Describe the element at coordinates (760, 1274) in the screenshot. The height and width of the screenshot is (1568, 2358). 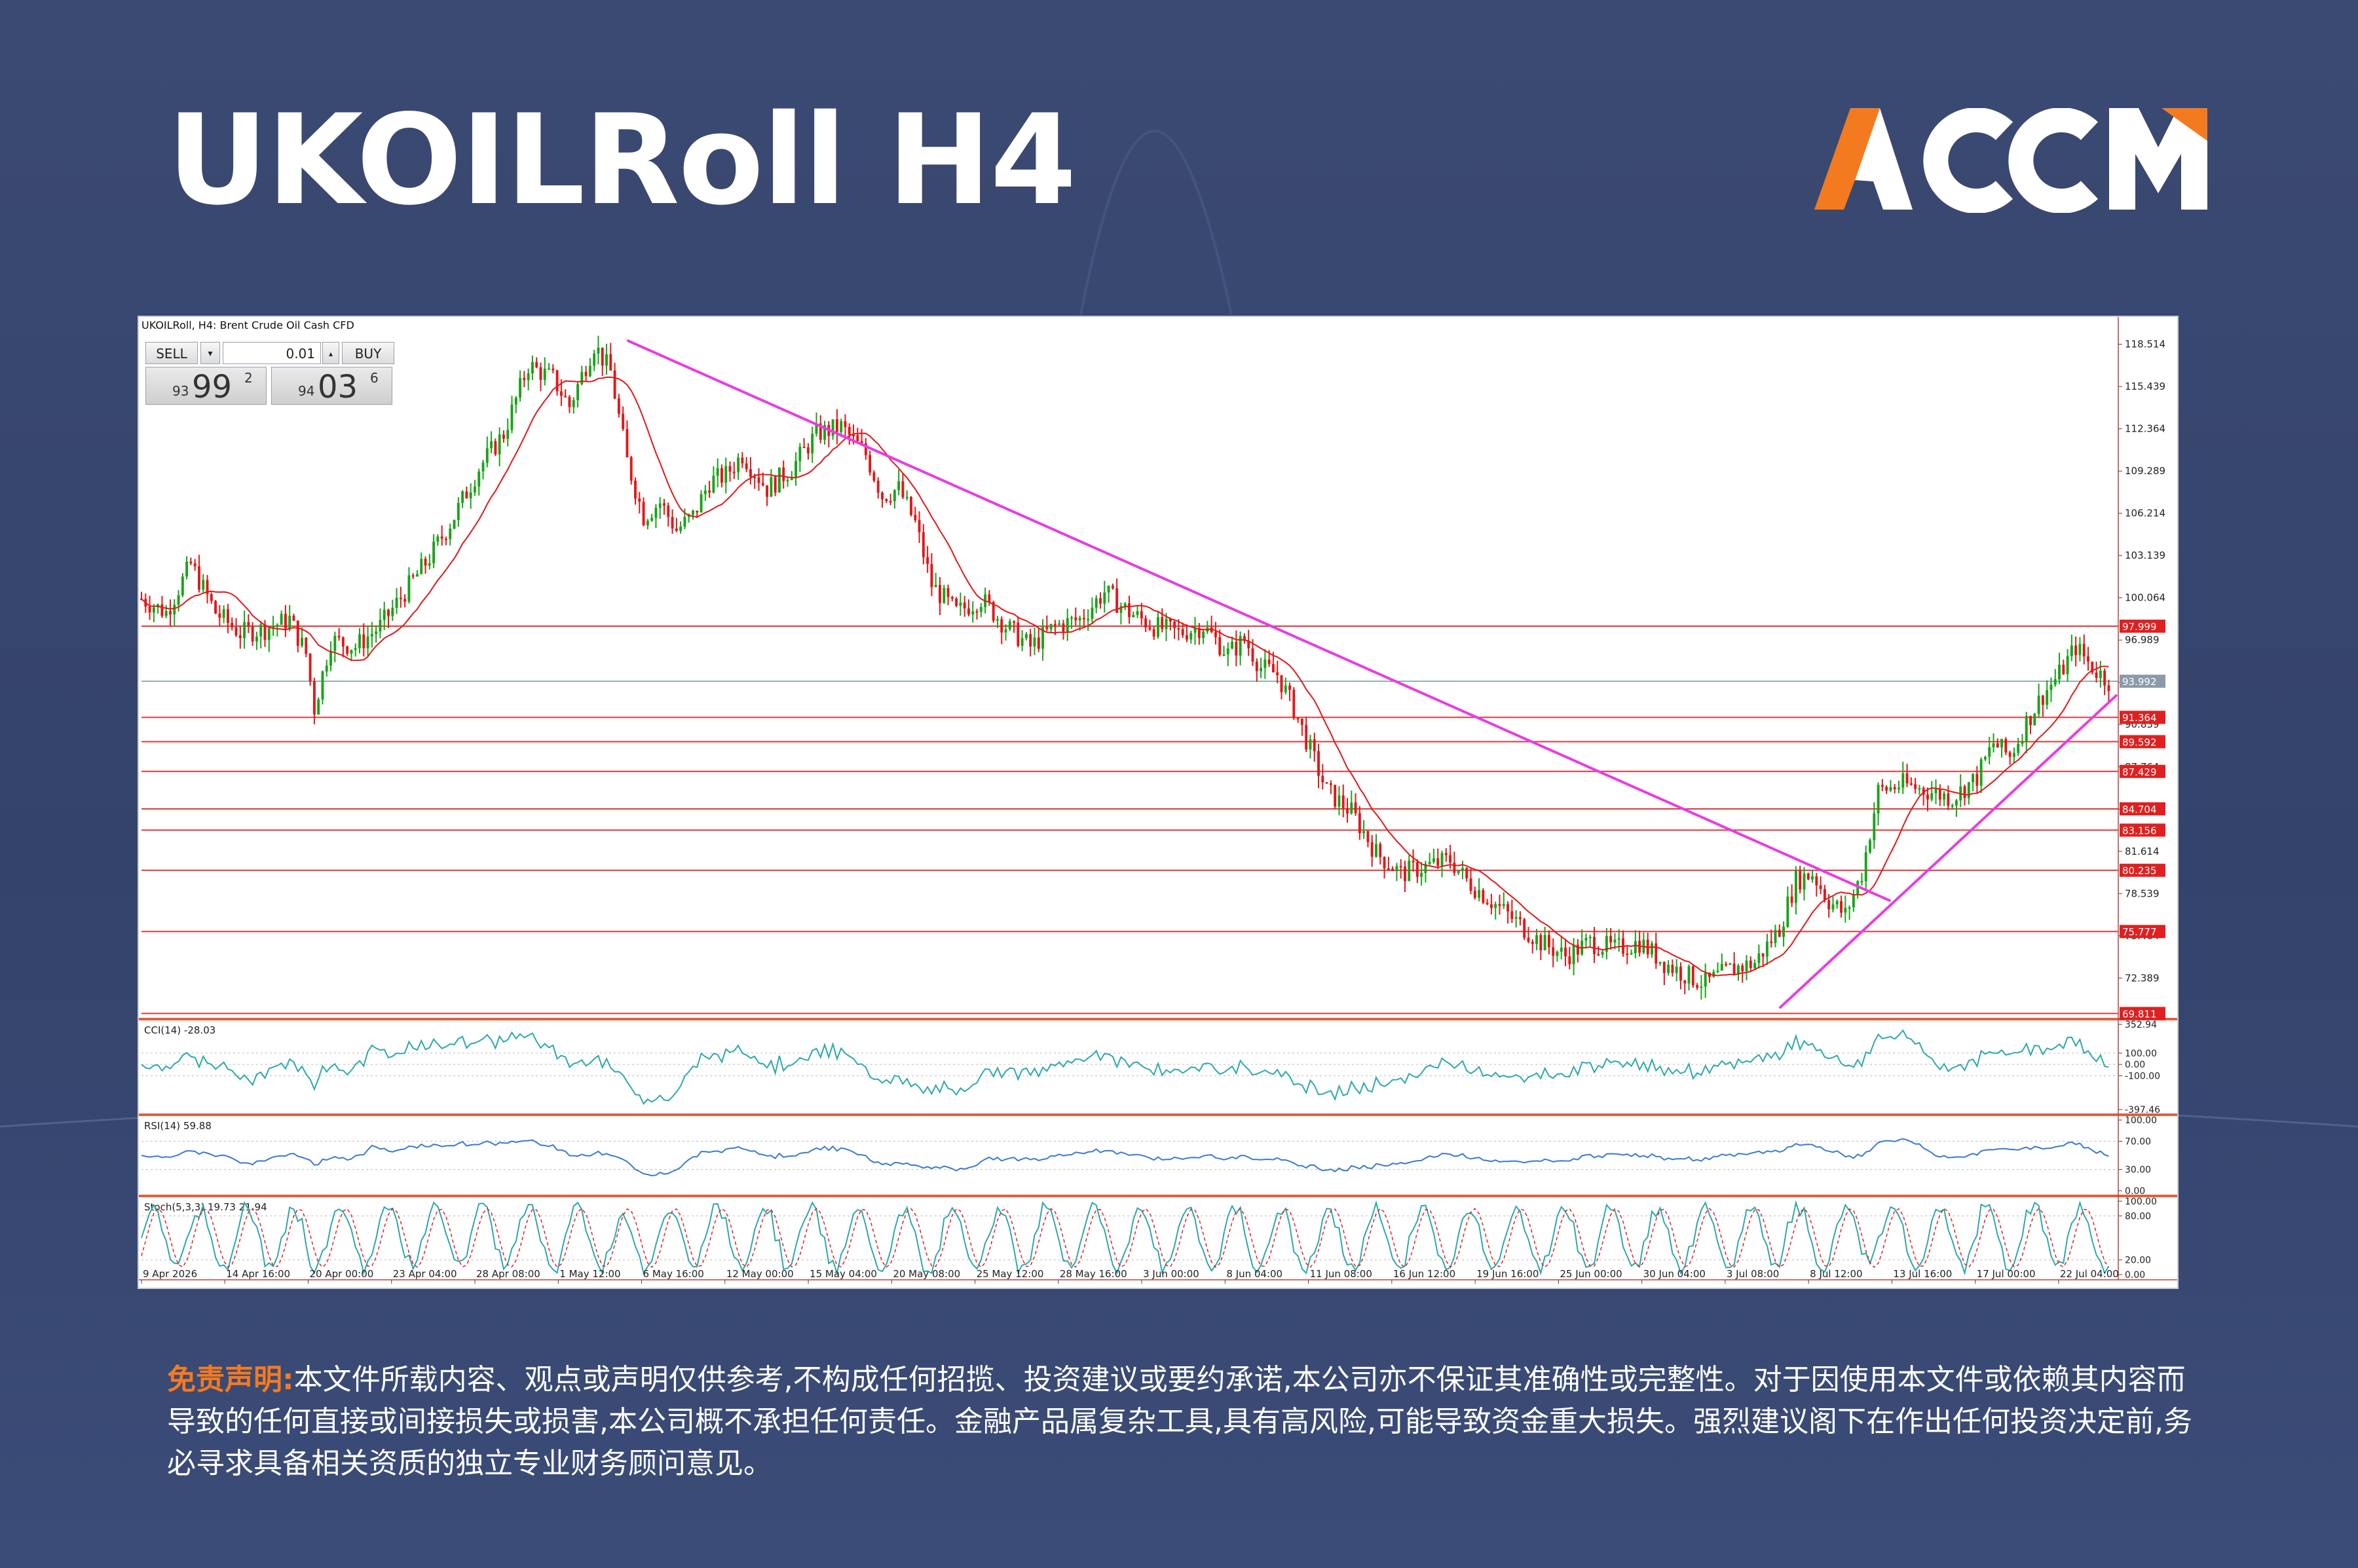
I see `x-tick-label: 12 May 00:00` at that location.